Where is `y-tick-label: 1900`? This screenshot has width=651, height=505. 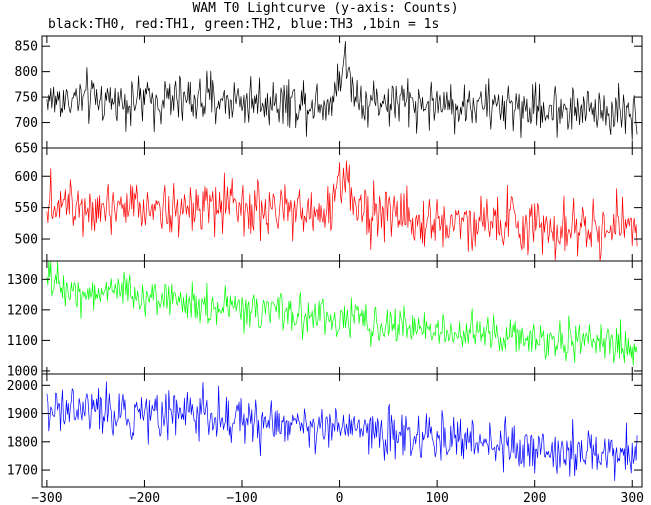
y-tick-label: 1900 is located at coordinates (22, 414).